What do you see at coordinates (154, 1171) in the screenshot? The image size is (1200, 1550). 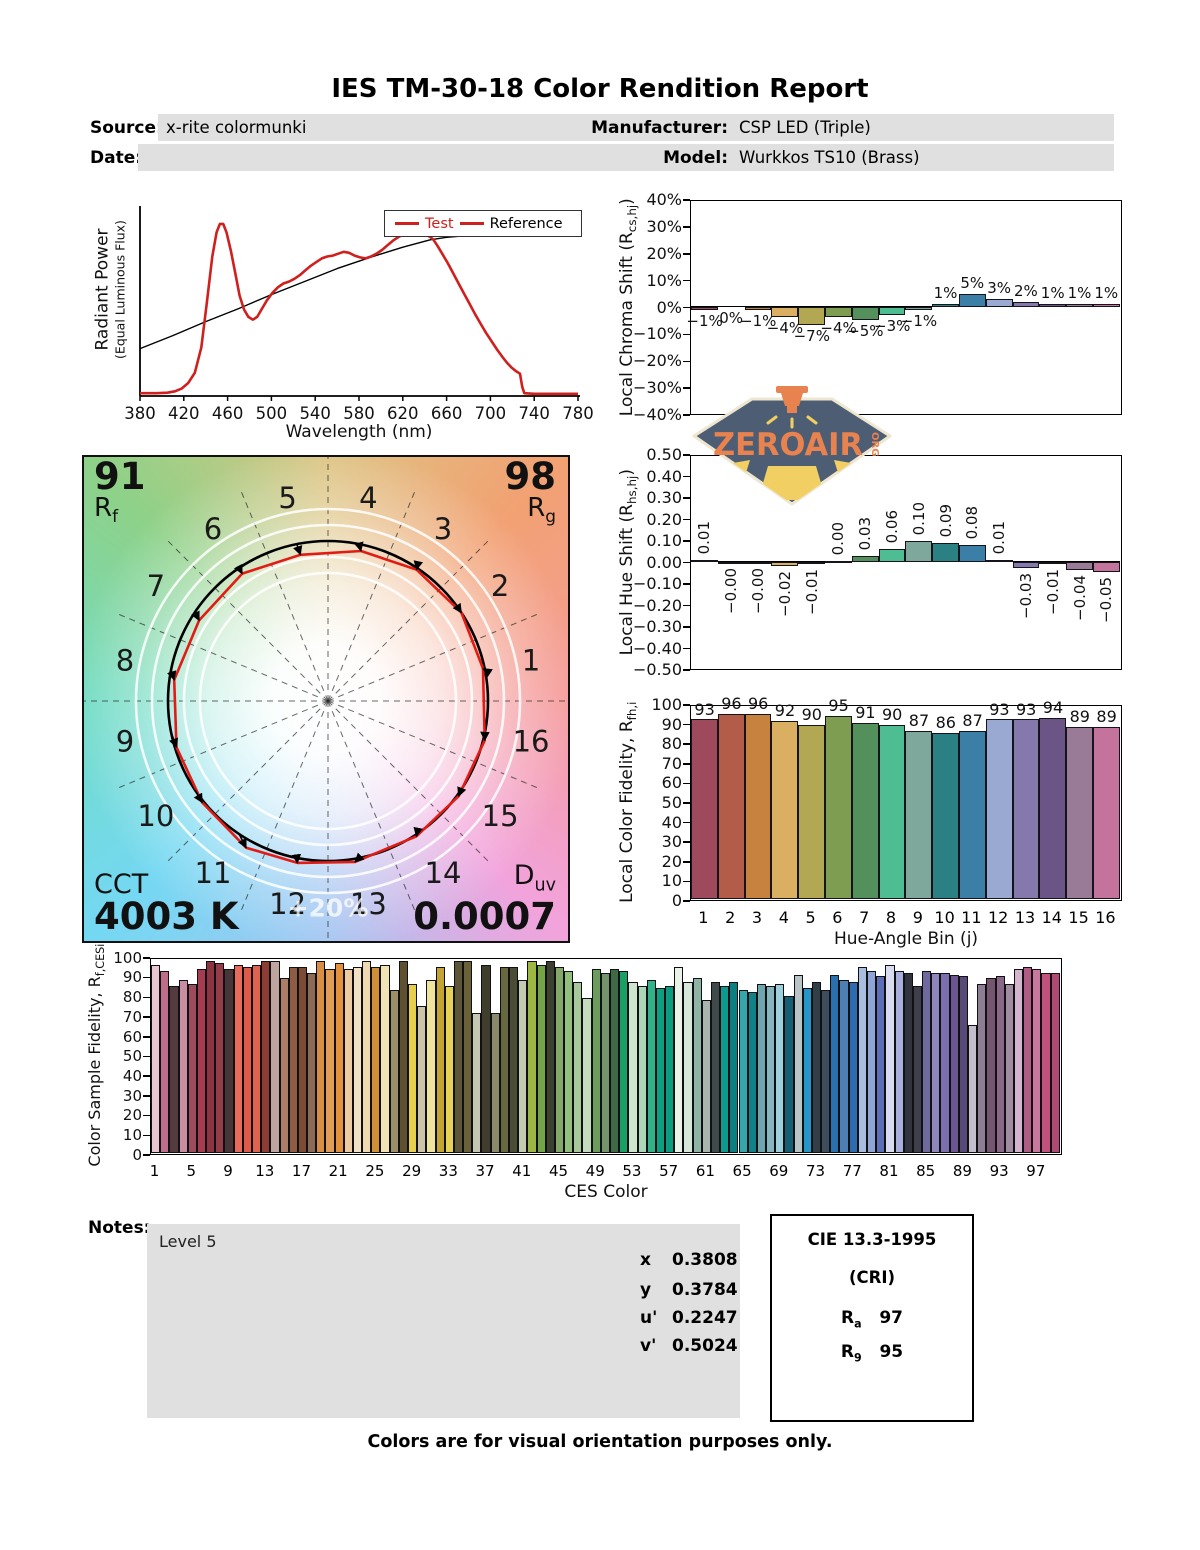 I see `x-tick-label: 1` at bounding box center [154, 1171].